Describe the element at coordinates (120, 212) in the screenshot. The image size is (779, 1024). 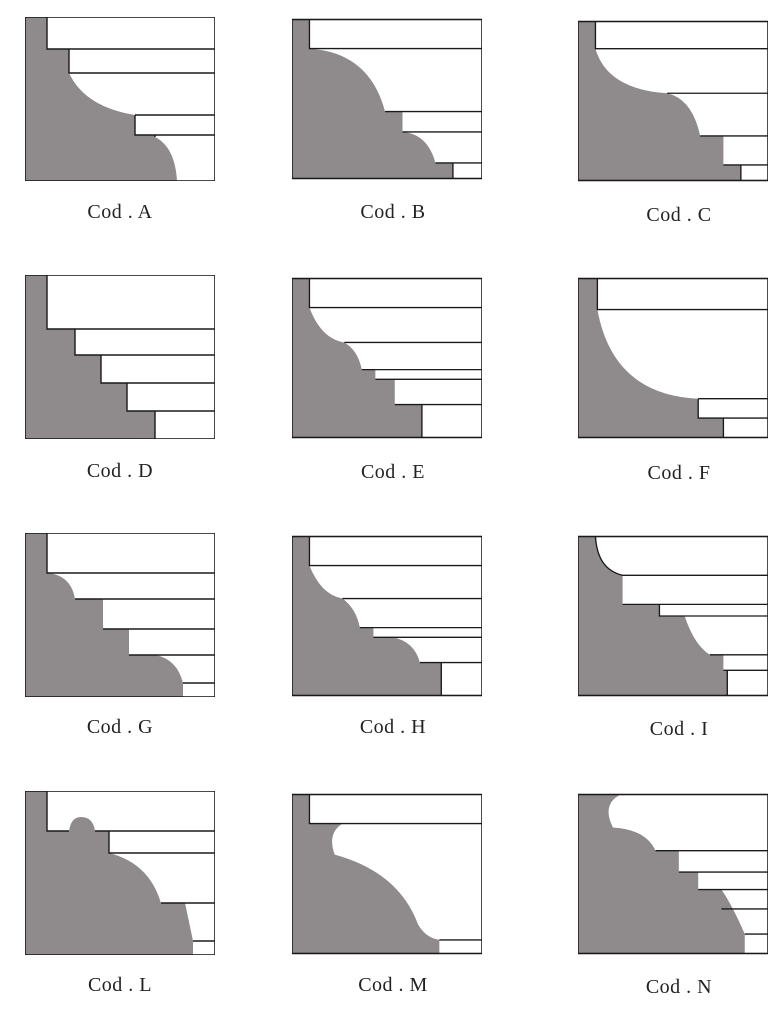
I see `caption-a: Cod . A` at that location.